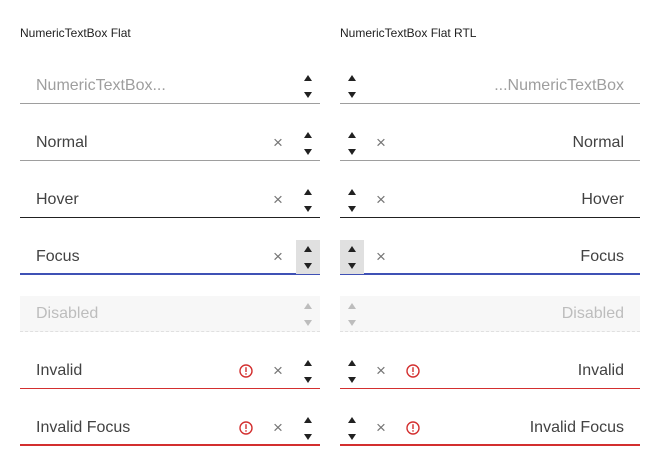  What do you see at coordinates (490, 143) in the screenshot?
I see `numeric-textbox-normal: × Normal` at bounding box center [490, 143].